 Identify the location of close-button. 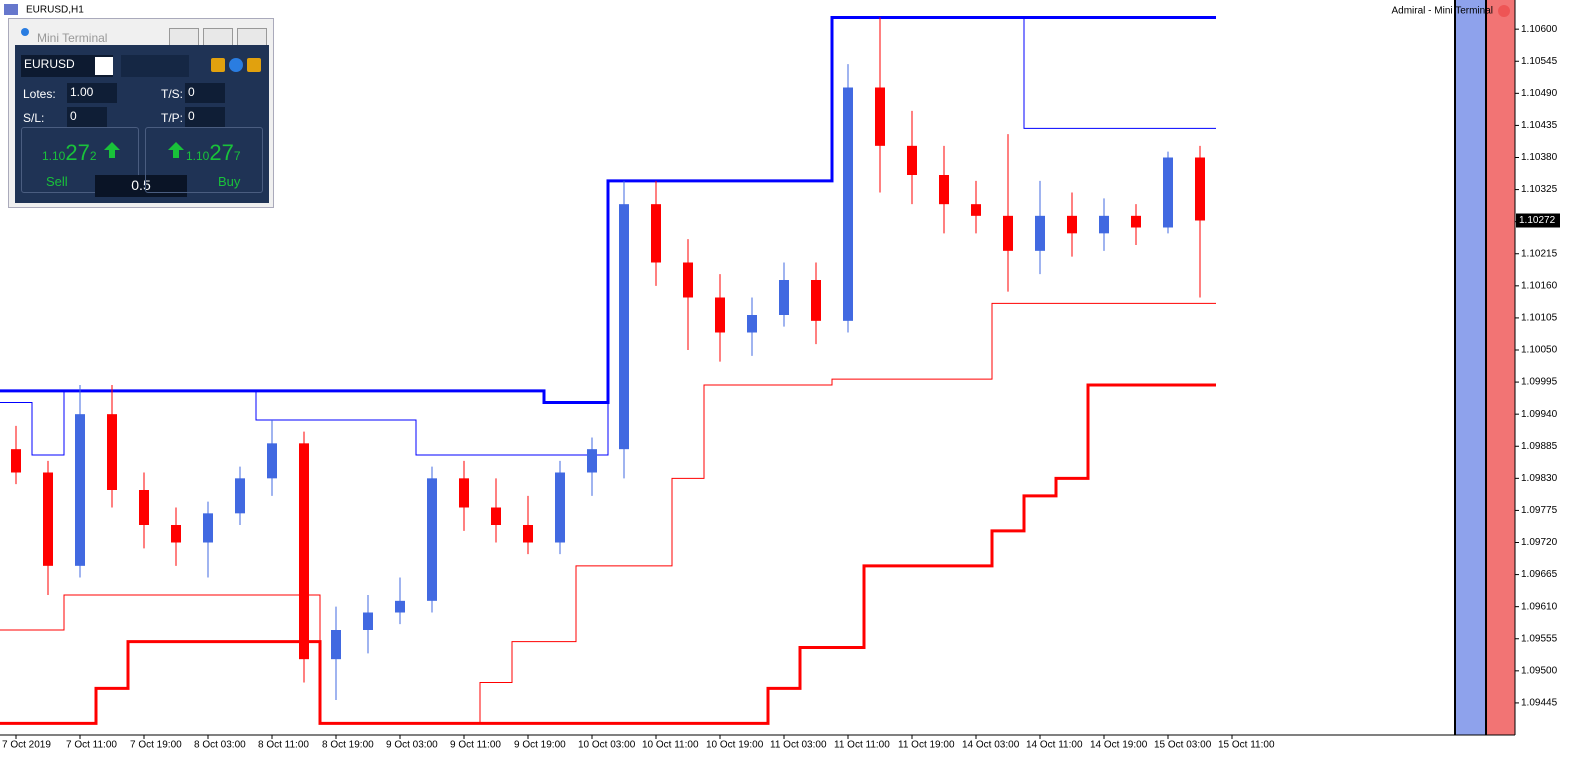
(252, 37).